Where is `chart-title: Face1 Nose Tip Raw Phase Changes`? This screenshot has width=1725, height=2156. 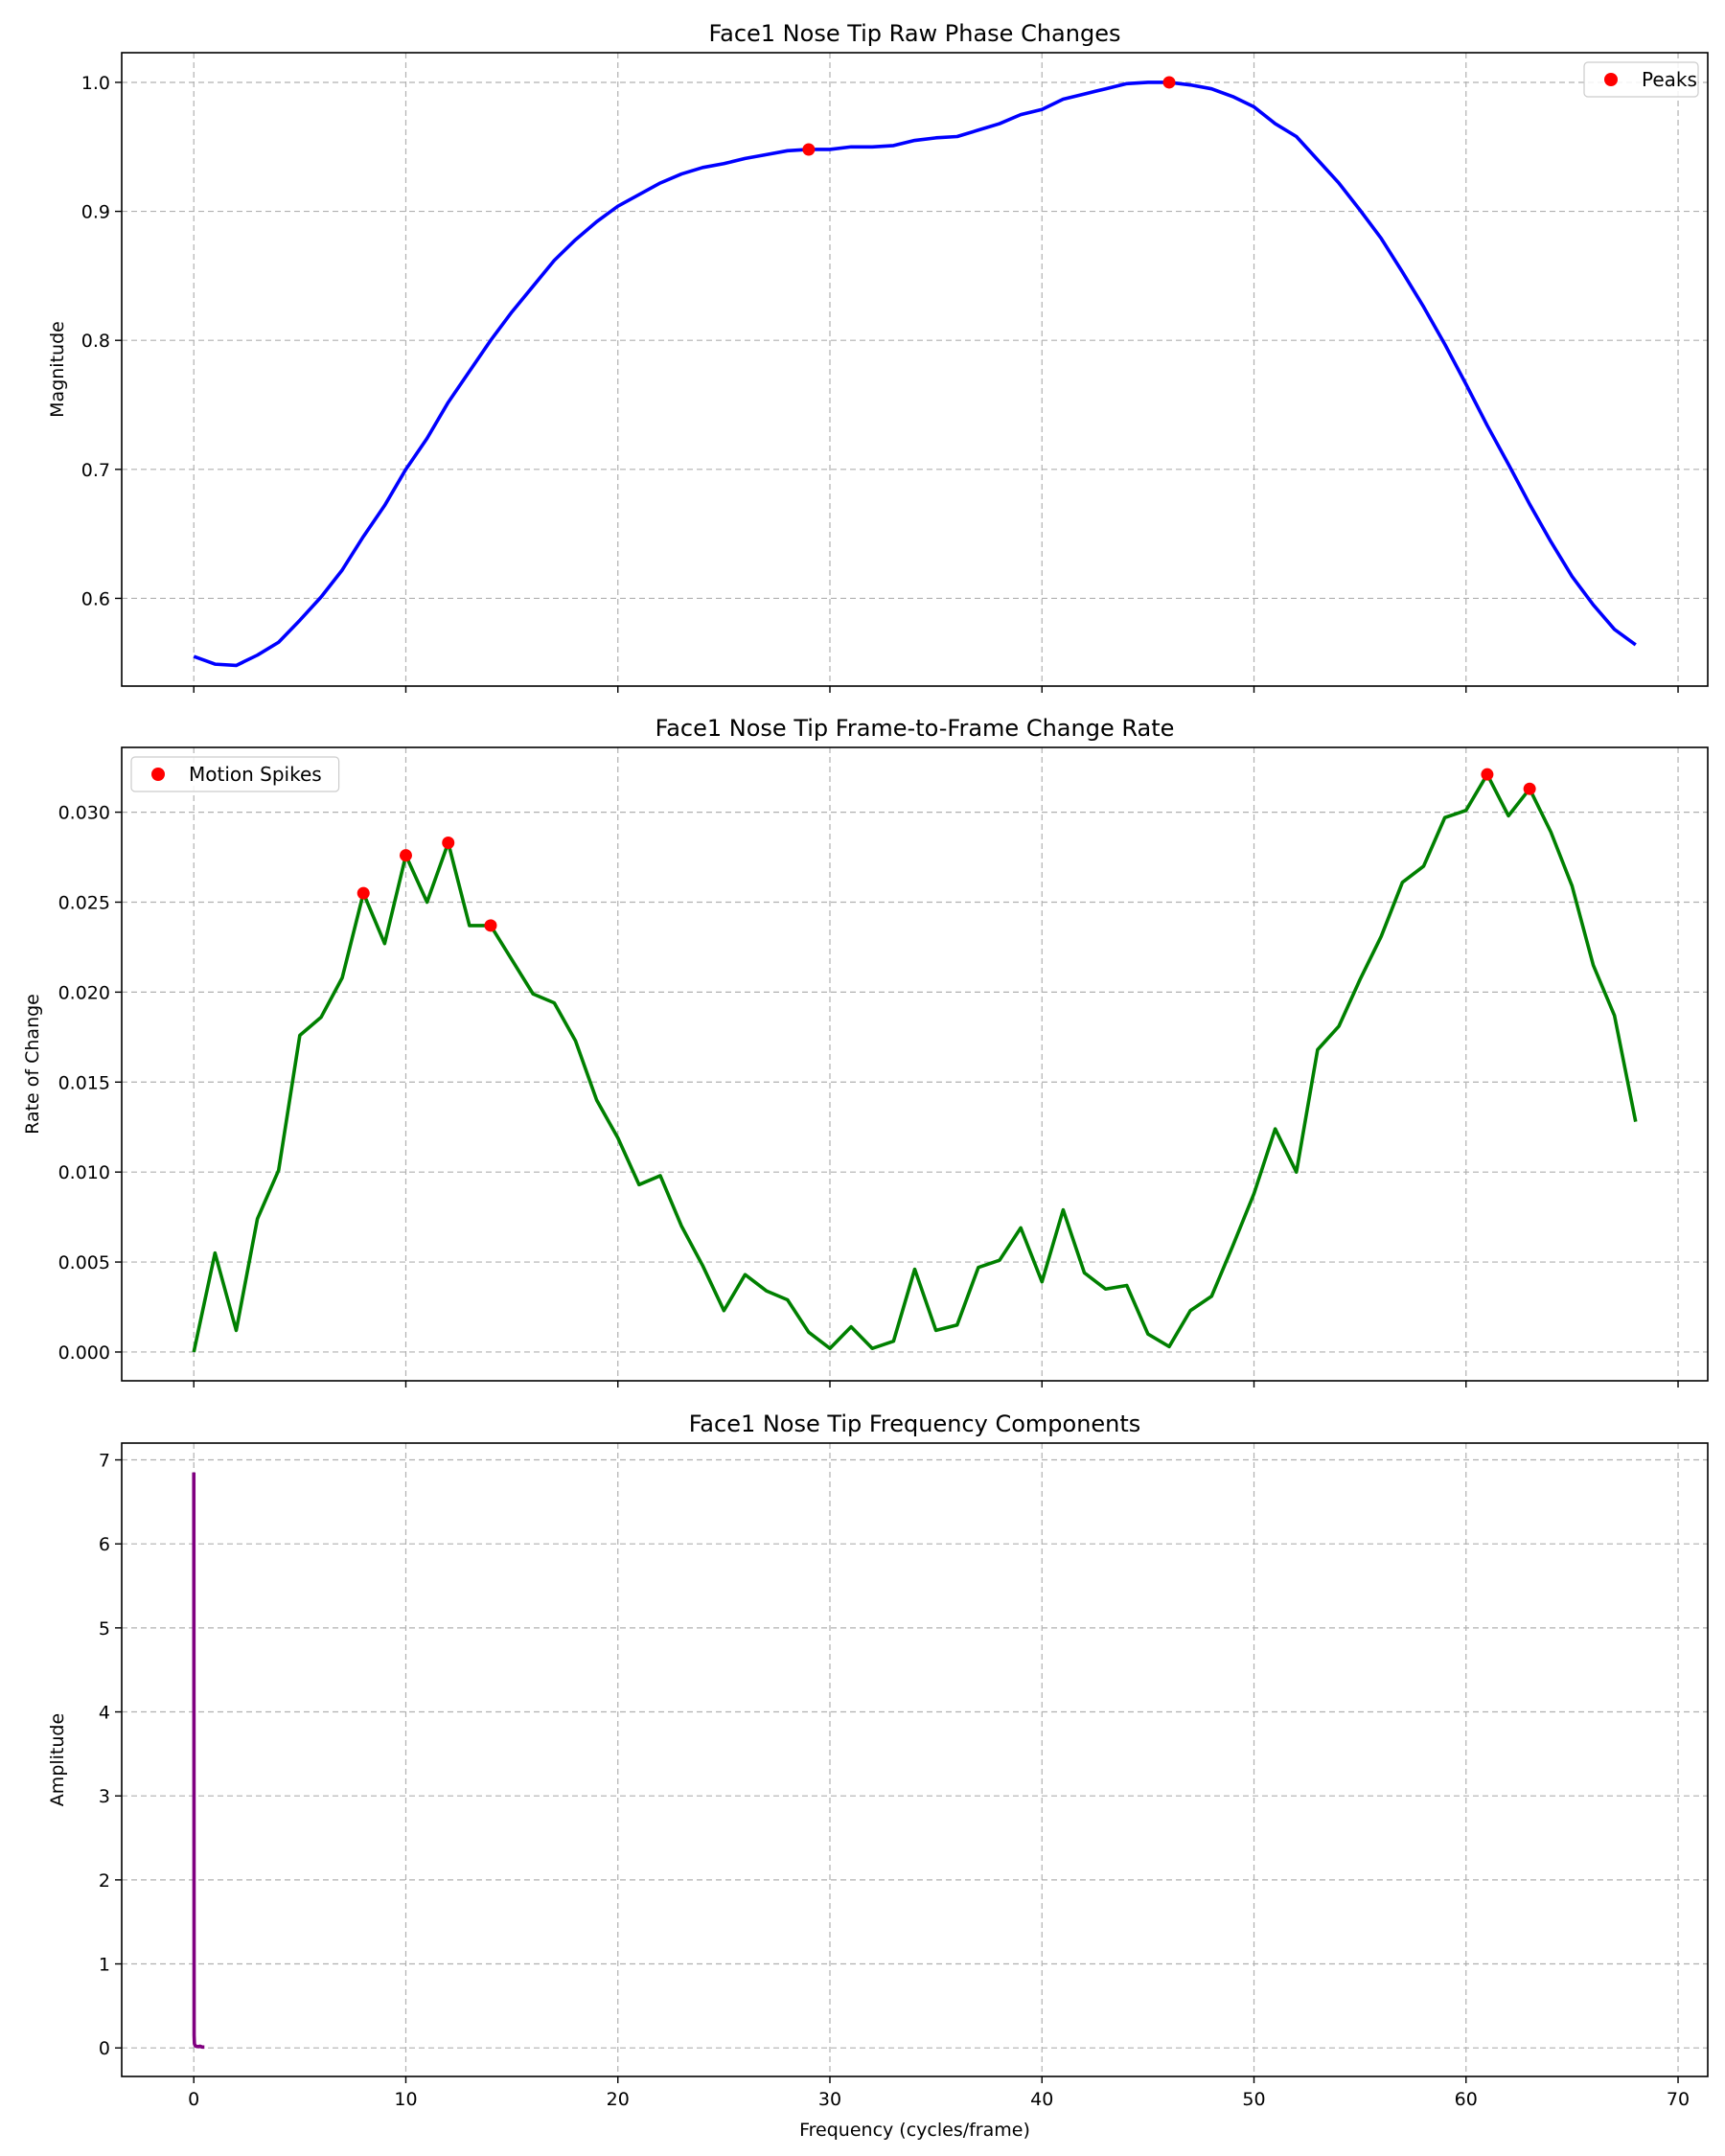 chart-title: Face1 Nose Tip Raw Phase Changes is located at coordinates (915, 33).